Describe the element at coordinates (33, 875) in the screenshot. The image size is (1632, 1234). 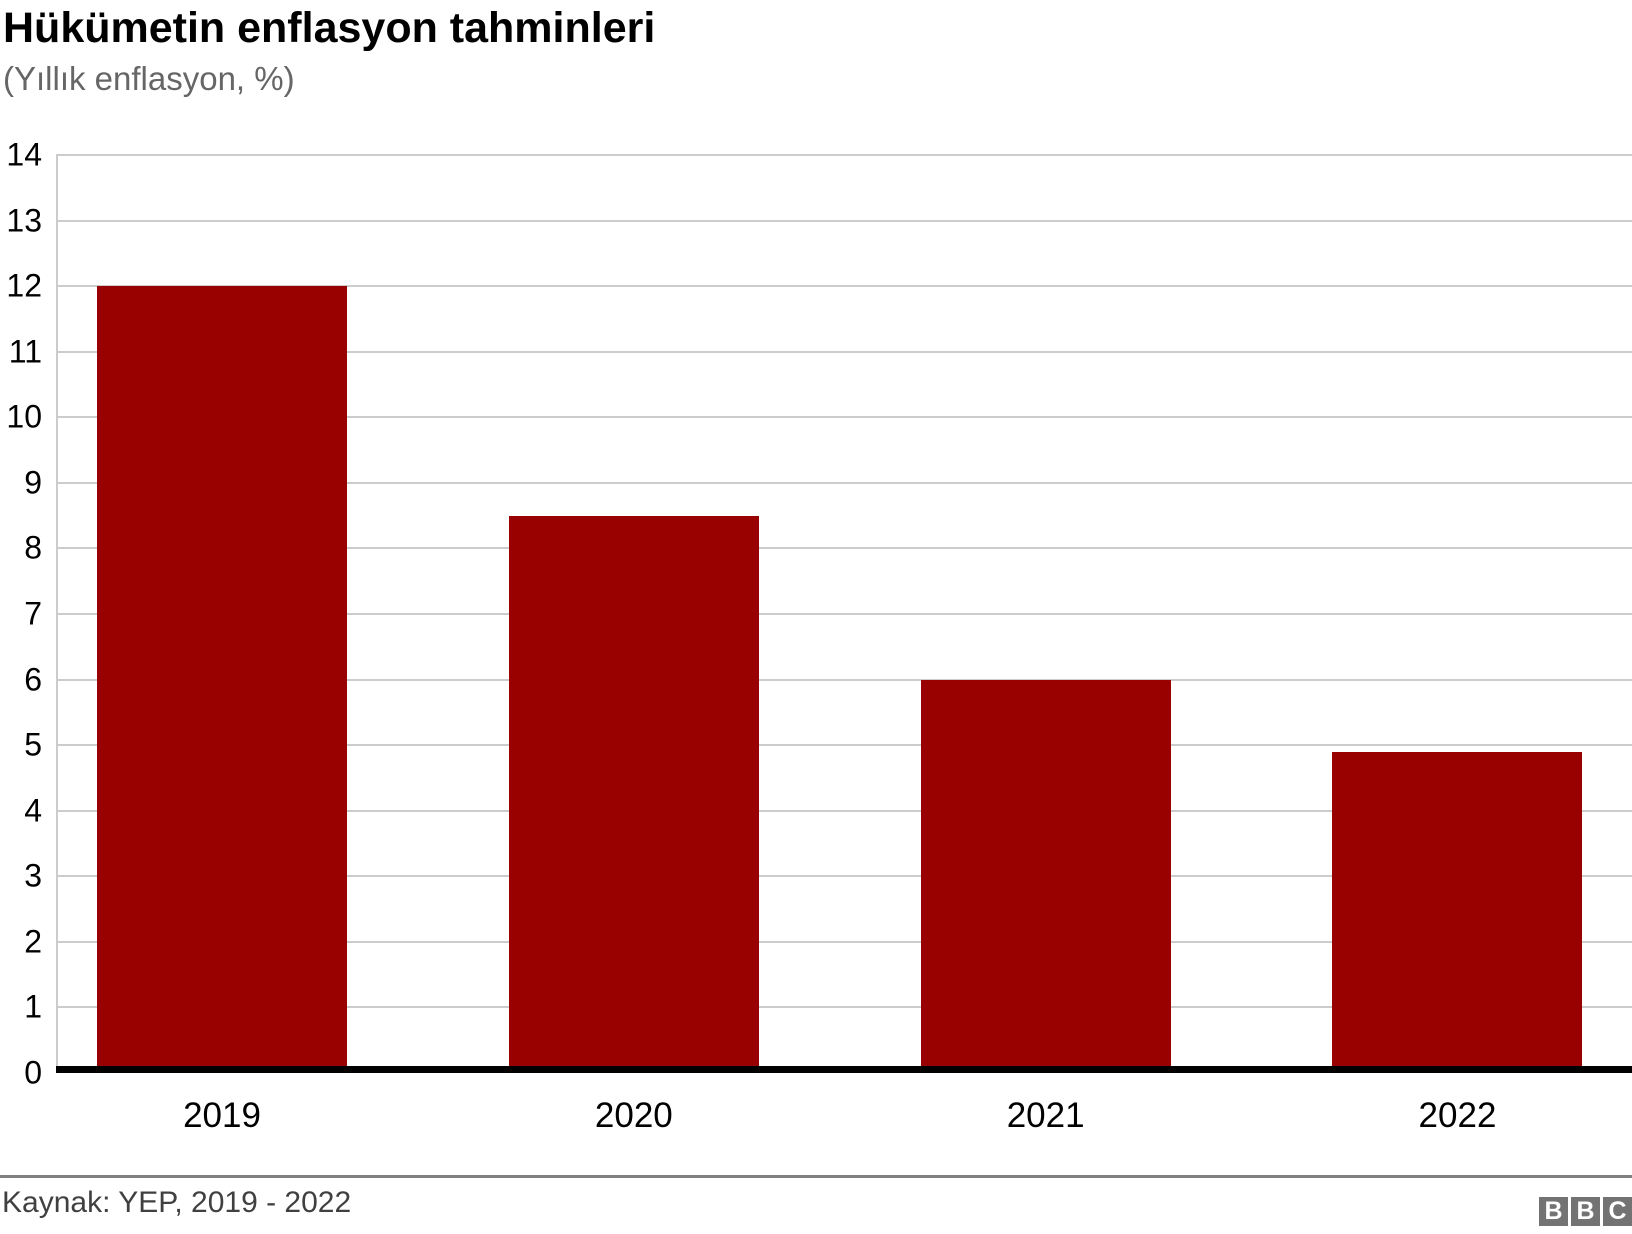
I see `y-tick-label-3: 3` at that location.